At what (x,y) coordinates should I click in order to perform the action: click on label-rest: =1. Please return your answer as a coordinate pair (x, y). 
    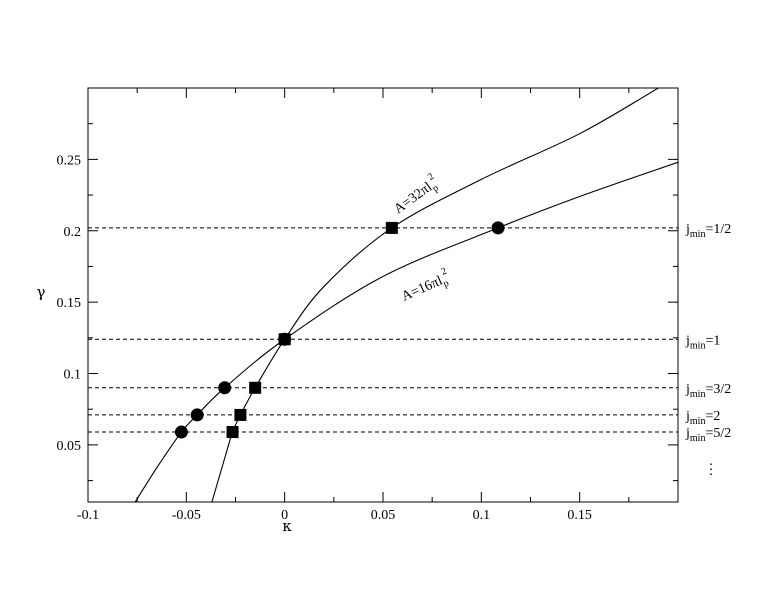
    Looking at the image, I should click on (712, 340).